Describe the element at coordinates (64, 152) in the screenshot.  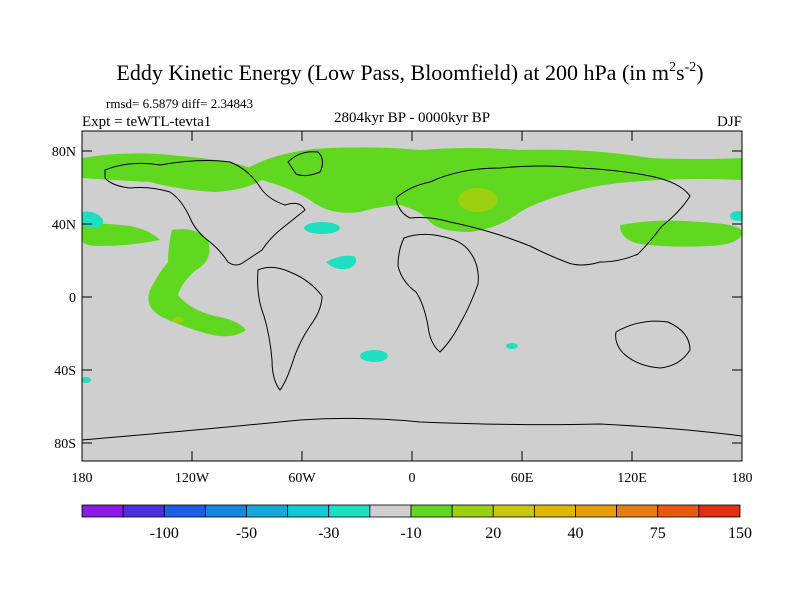
I see `lat-label: 80N` at that location.